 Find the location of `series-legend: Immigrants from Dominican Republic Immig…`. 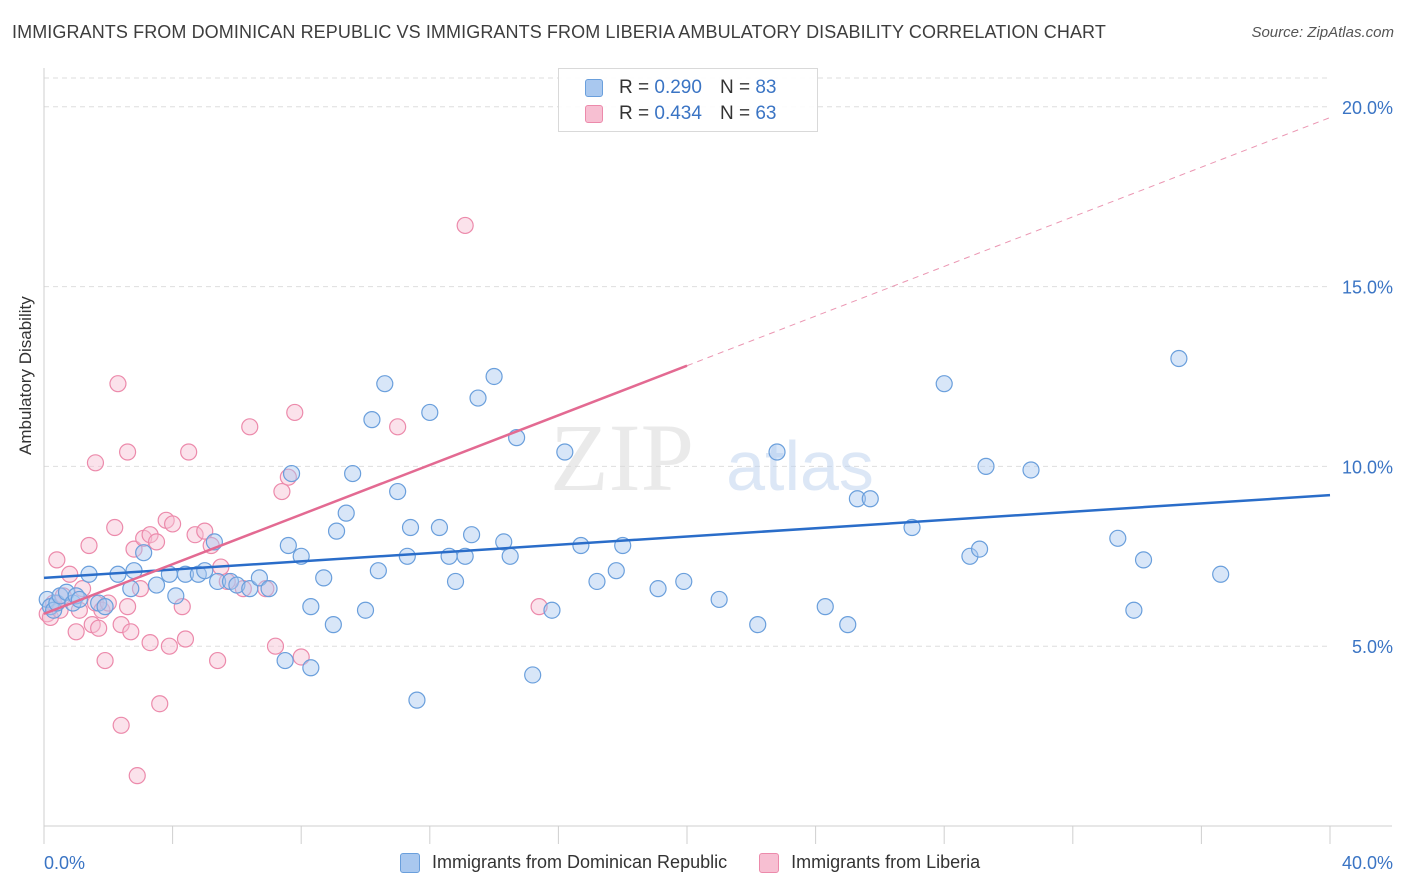

series-legend: Immigrants from Dominican Republic Immig… is located at coordinates (706, 862).